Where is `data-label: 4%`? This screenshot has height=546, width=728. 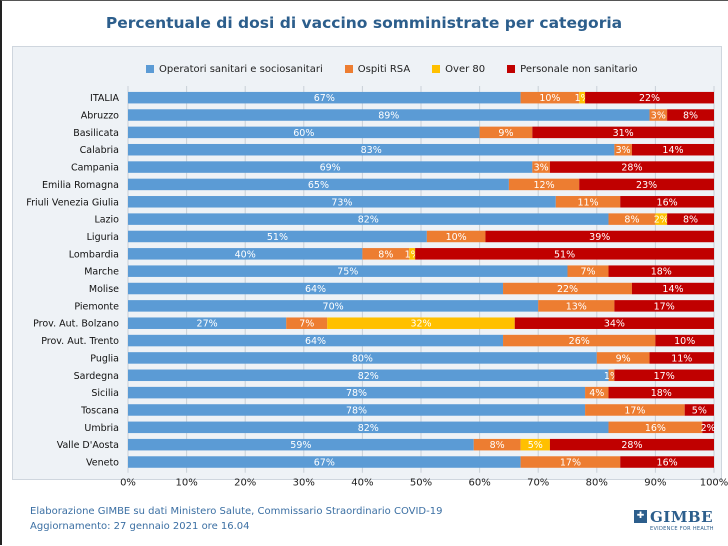
data-label: 4% is located at coordinates (596, 393).